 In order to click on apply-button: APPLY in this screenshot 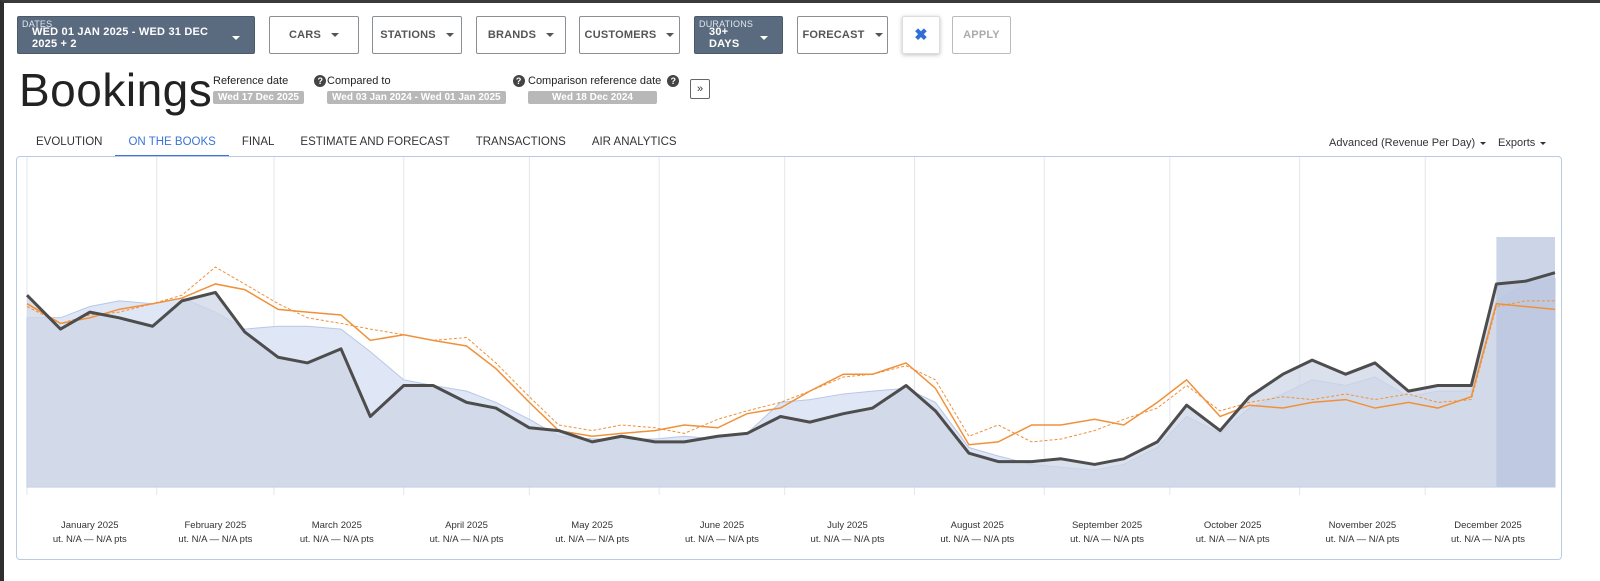, I will do `click(981, 35)`.